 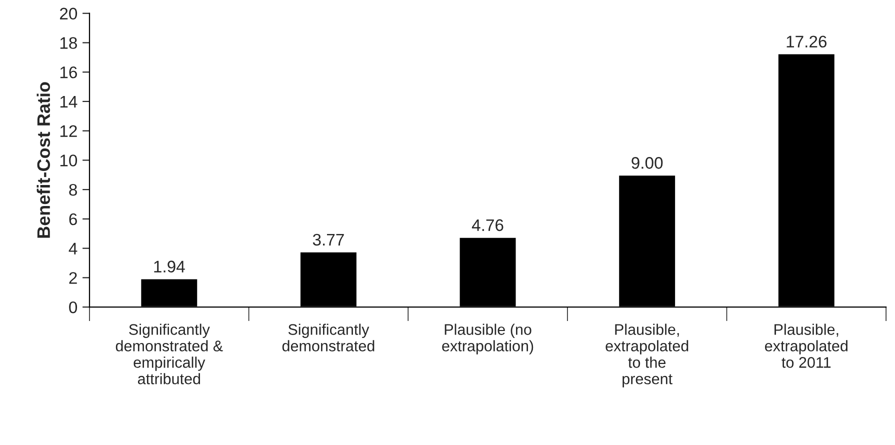 I want to click on data-label: 17.26, so click(x=806, y=42).